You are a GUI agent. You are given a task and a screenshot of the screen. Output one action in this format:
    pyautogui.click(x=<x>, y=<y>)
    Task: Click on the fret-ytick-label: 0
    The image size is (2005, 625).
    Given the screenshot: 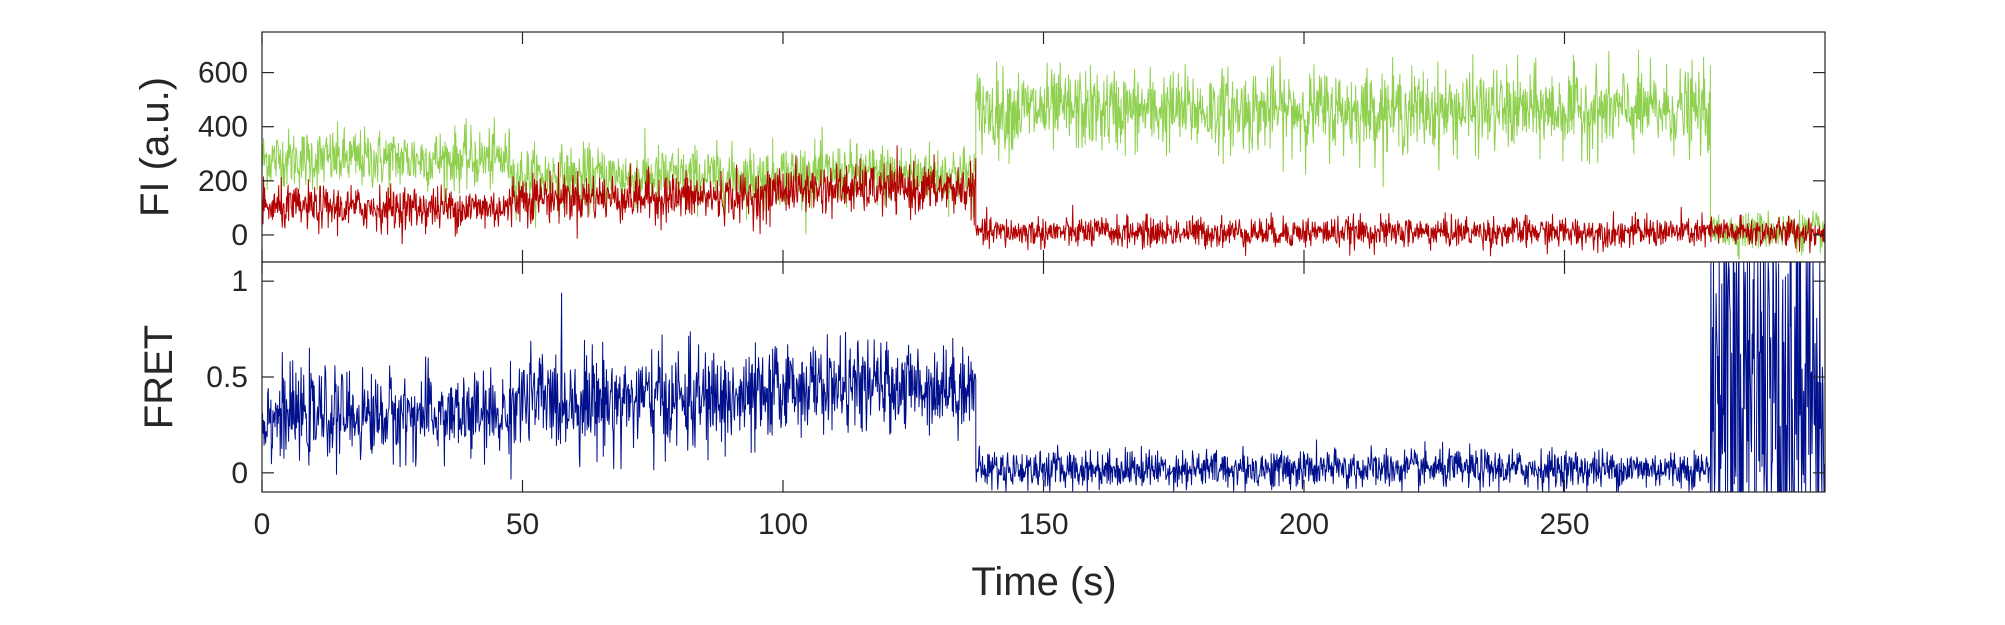 What is the action you would take?
    pyautogui.click(x=239, y=473)
    